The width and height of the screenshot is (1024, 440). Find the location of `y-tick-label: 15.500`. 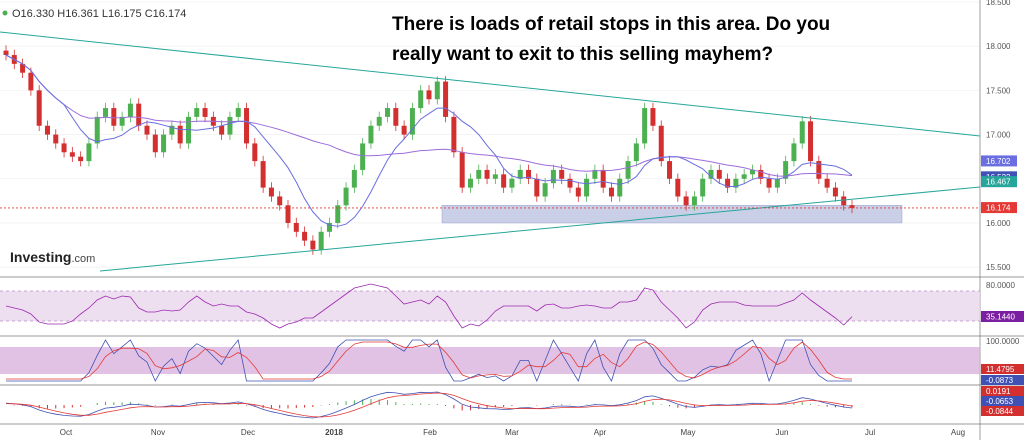

y-tick-label: 15.500 is located at coordinates (998, 267).